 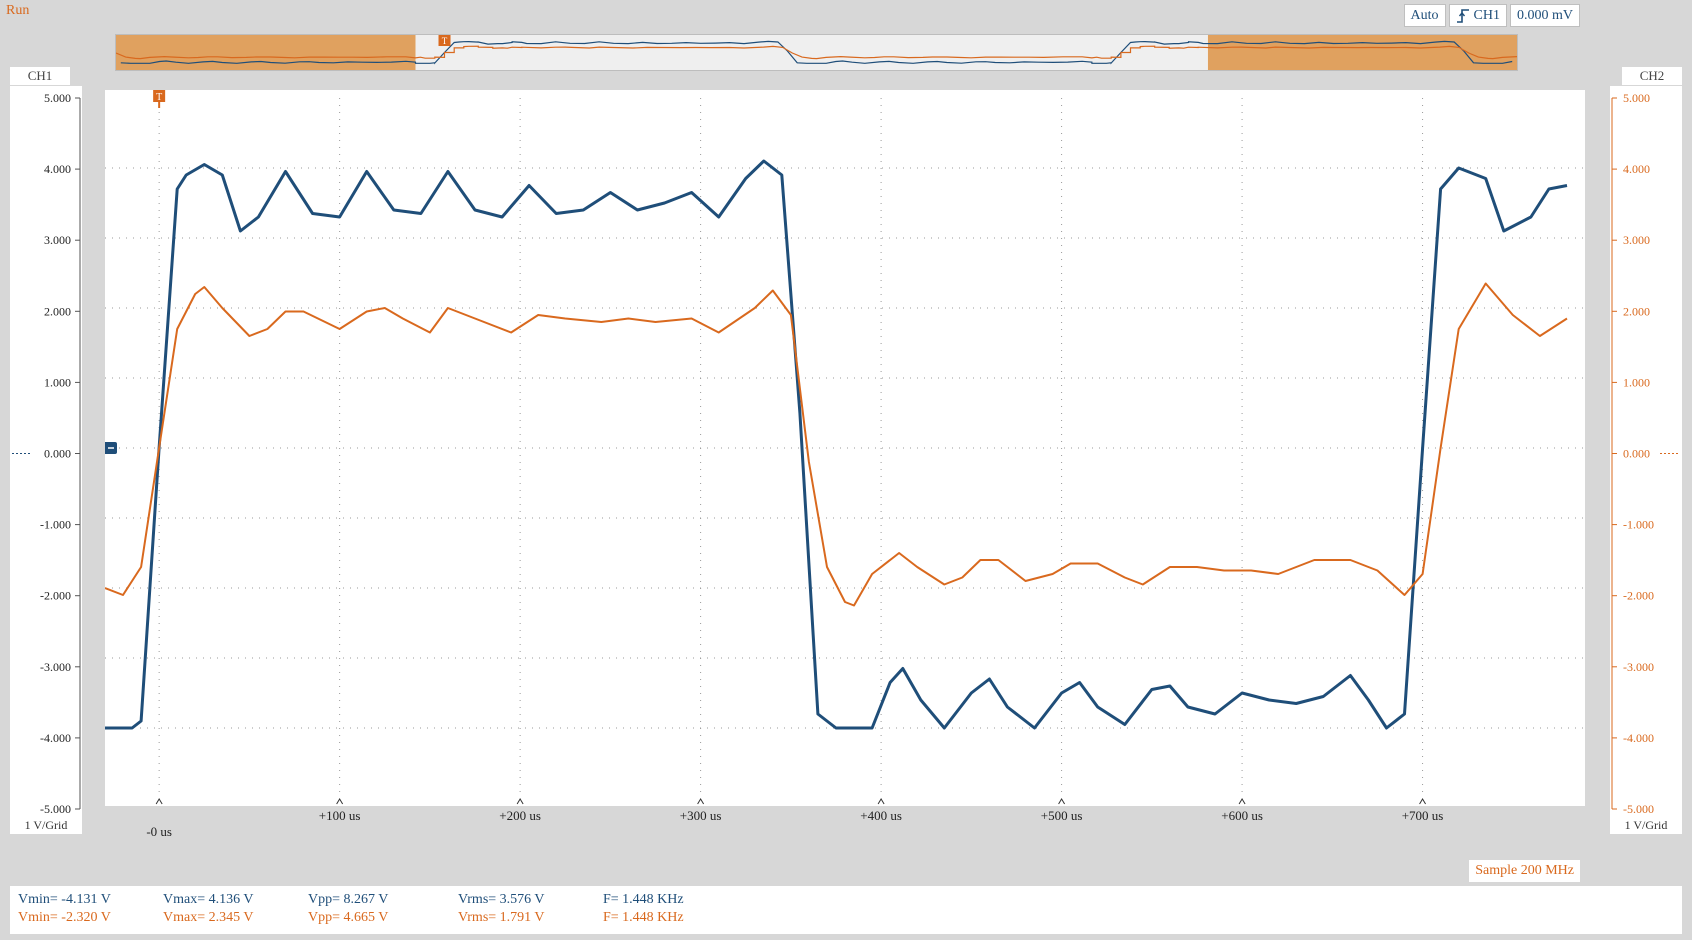 I want to click on ch1-freq: F= 1.448 KHz, so click(x=643, y=899).